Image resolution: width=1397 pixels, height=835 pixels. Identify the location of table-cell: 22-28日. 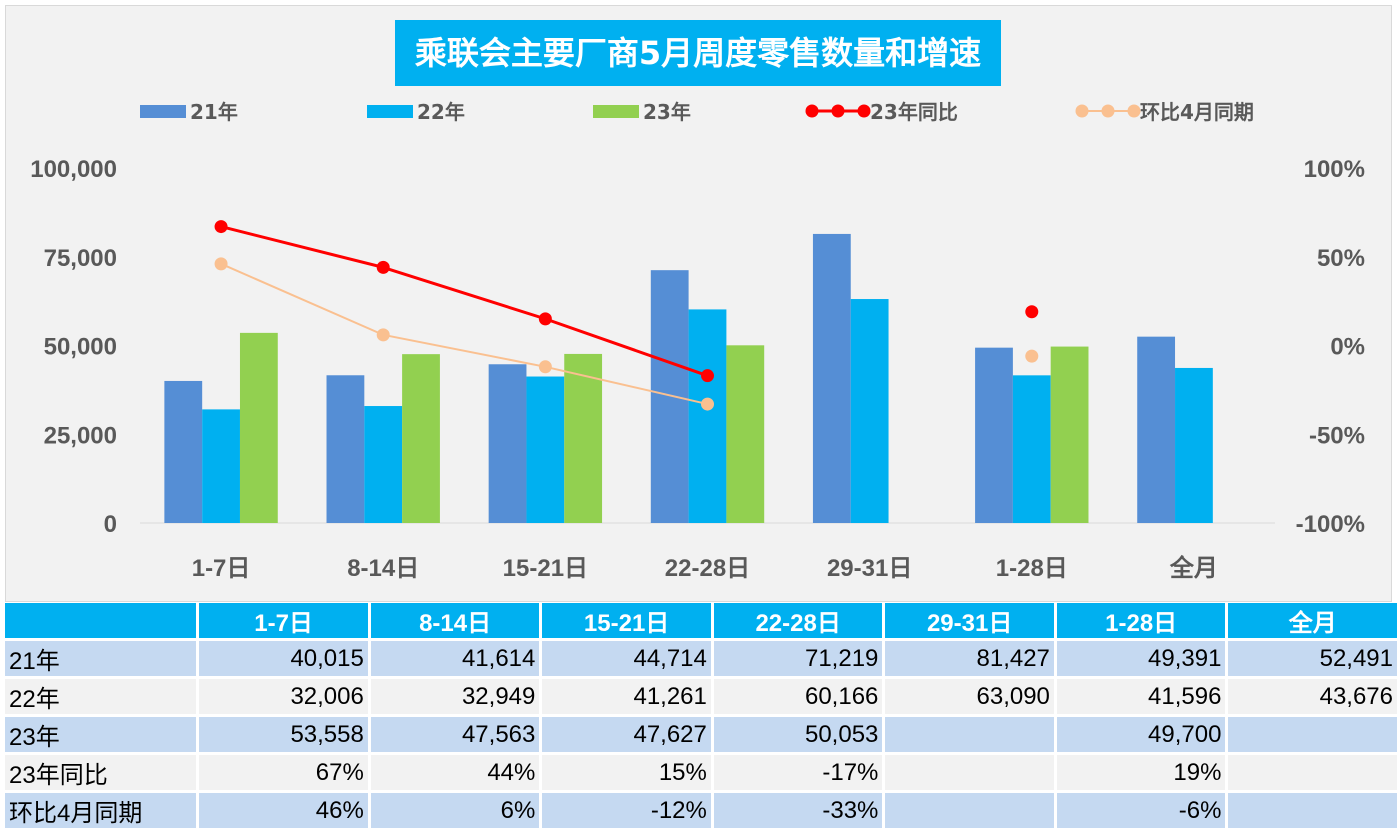
(798, 620).